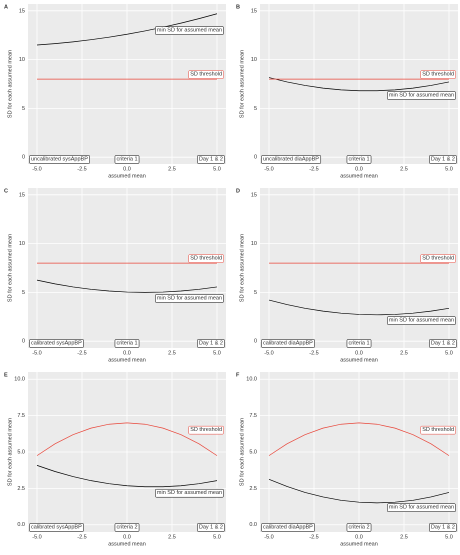 The height and width of the screenshot is (555, 460). I want to click on panel-label: D, so click(238, 191).